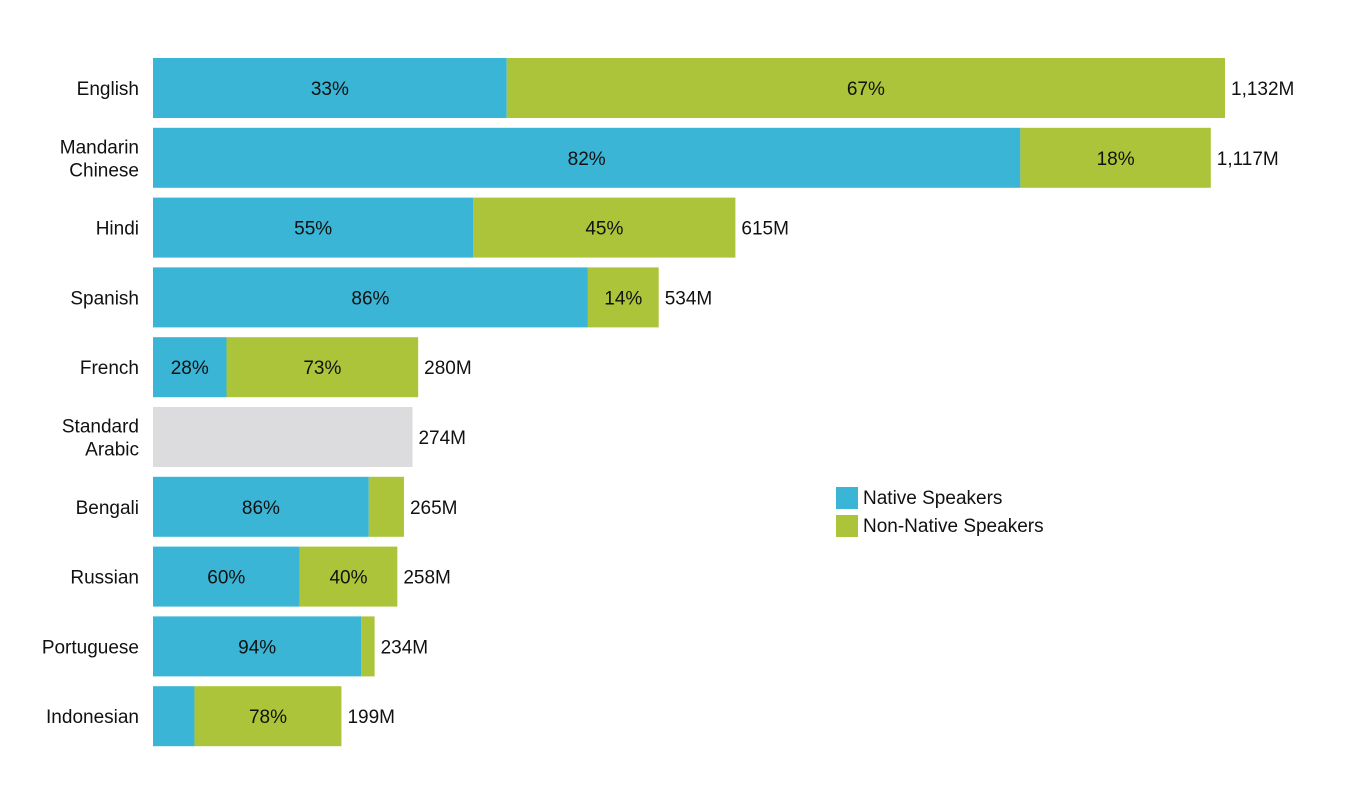  I want to click on segment-label-english-native: 33%, so click(330, 89).